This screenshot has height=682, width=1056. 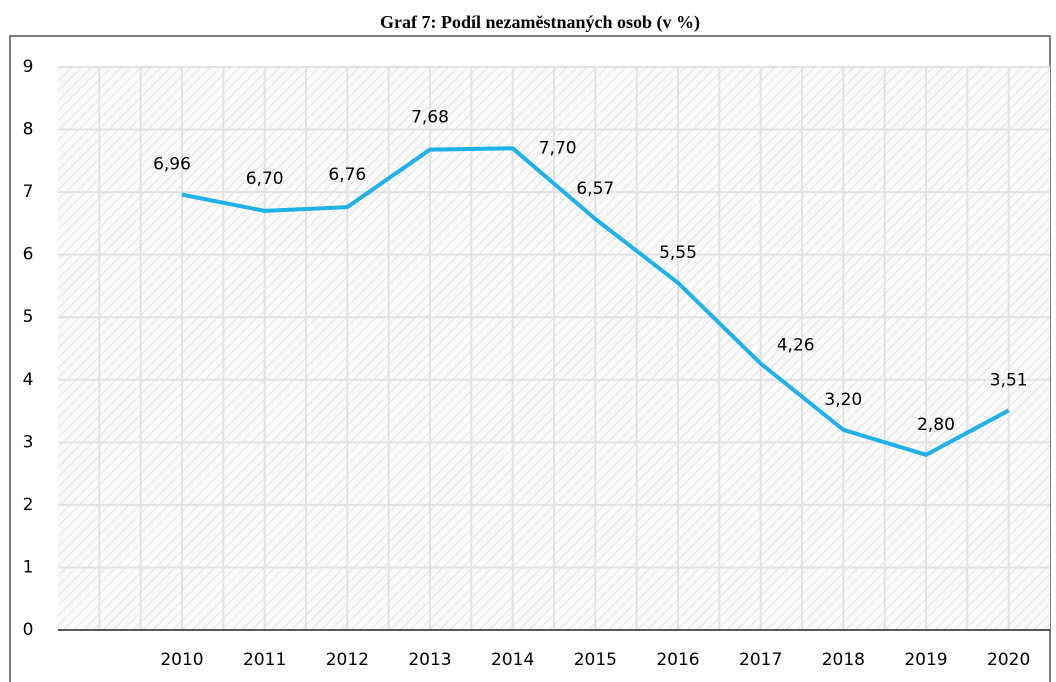 What do you see at coordinates (347, 660) in the screenshot?
I see `x-tick-label: 2012` at bounding box center [347, 660].